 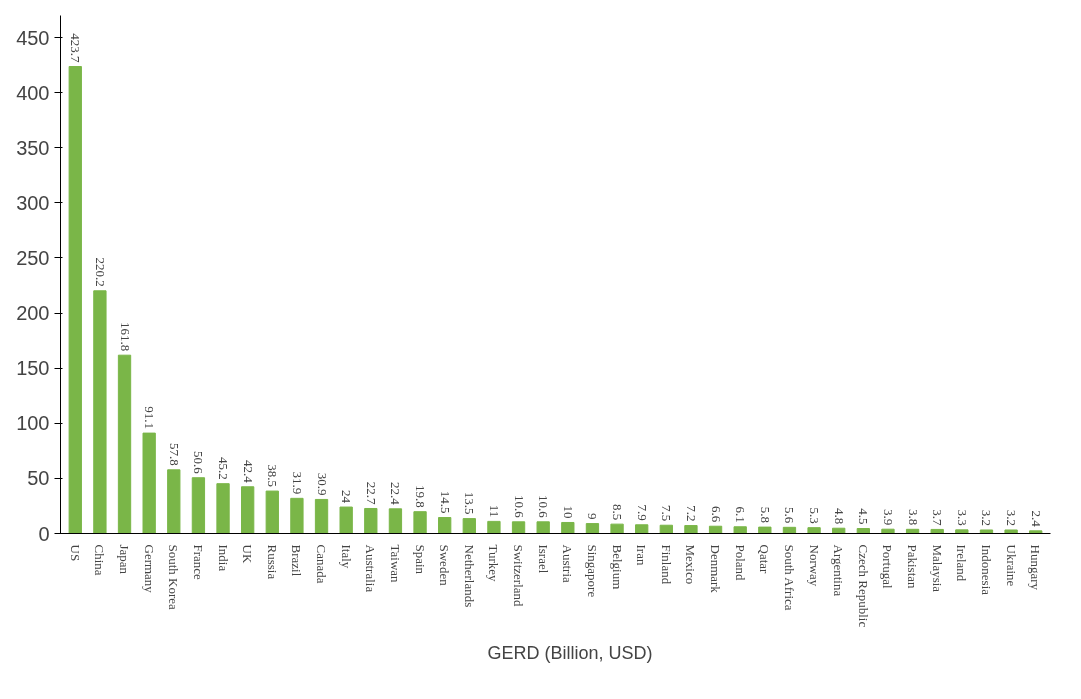 I want to click on x-tick-label: Israel, so click(x=543, y=559).